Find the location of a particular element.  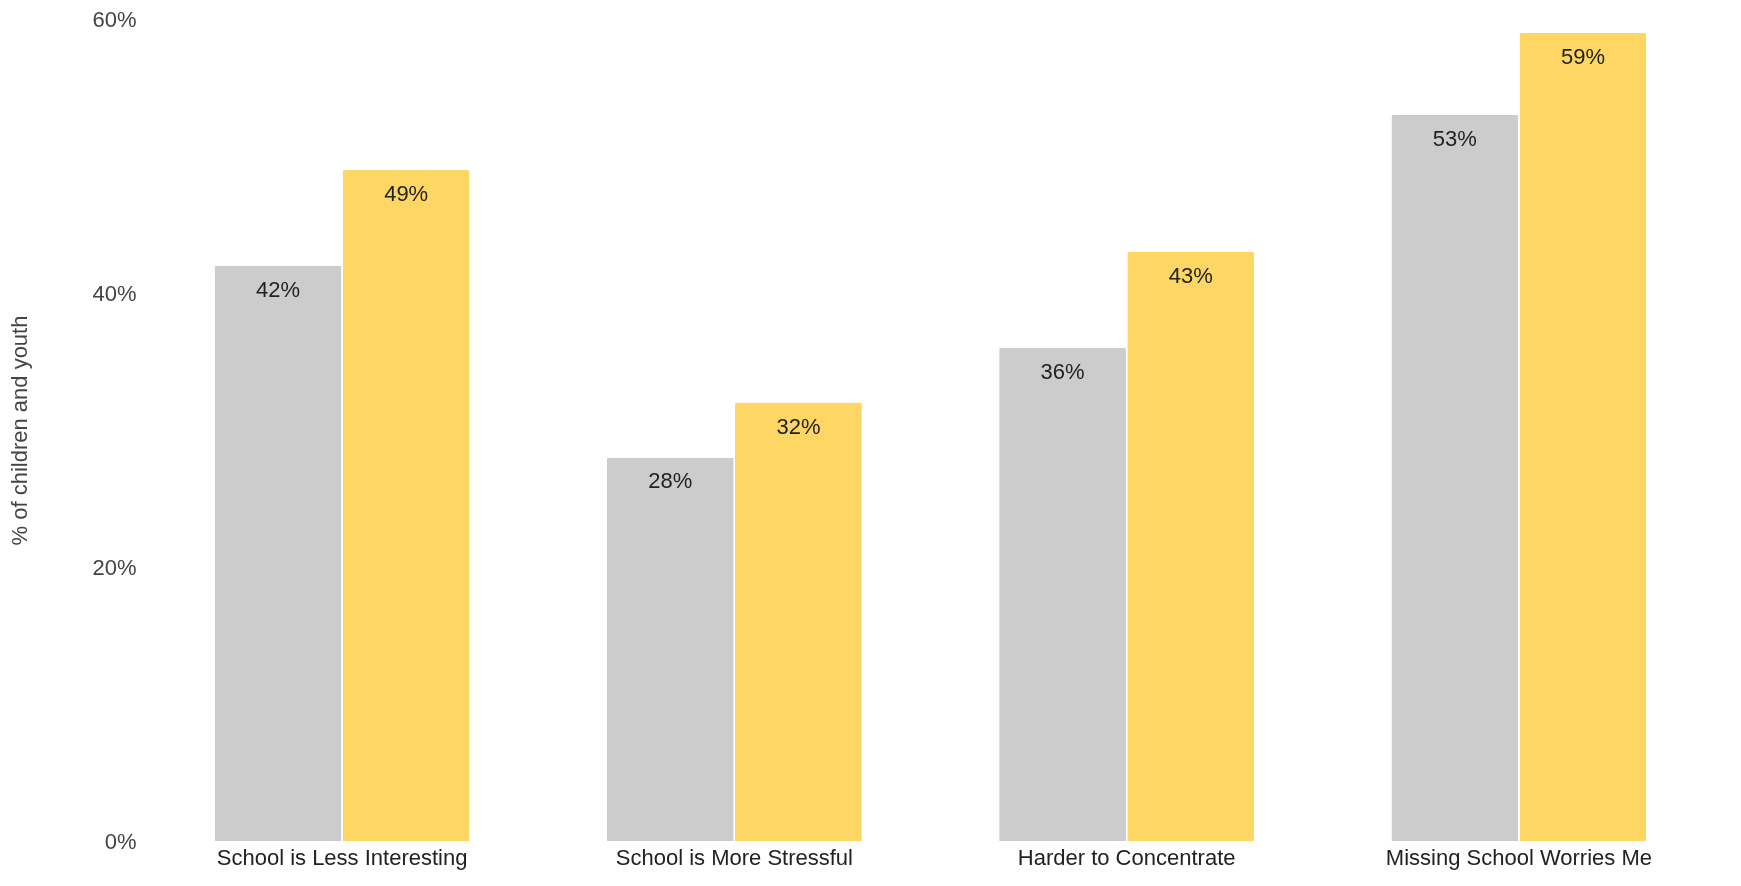

data-label: 32% is located at coordinates (798, 426).